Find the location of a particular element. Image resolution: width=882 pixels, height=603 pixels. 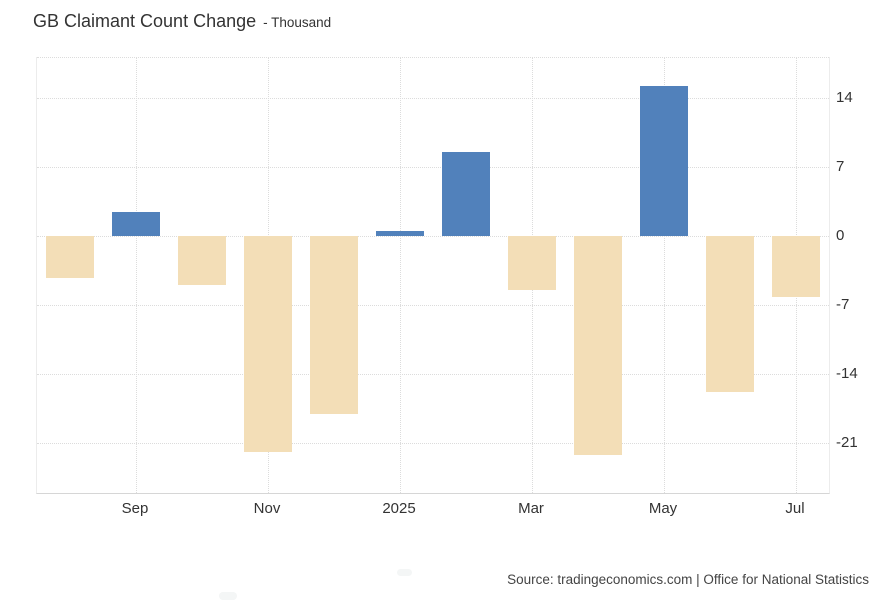

bar-mar-2025 is located at coordinates (532, 263).